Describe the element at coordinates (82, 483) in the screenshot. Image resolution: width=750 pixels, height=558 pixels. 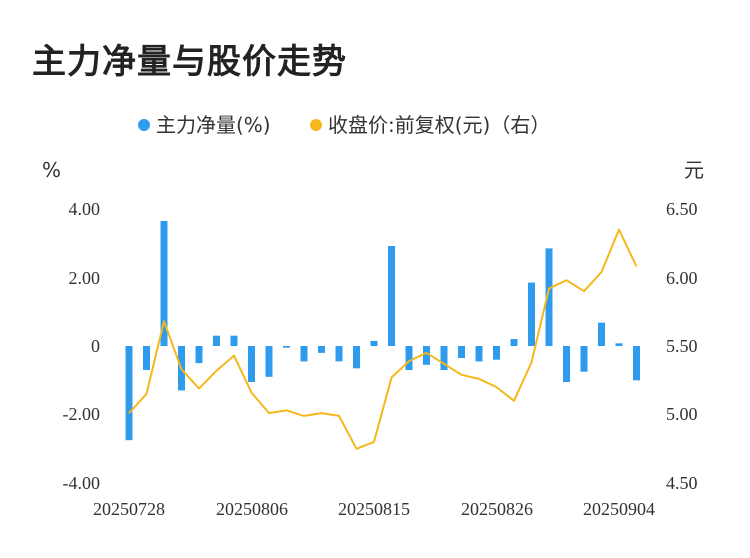
I see `left-tick-label: -4.00` at that location.